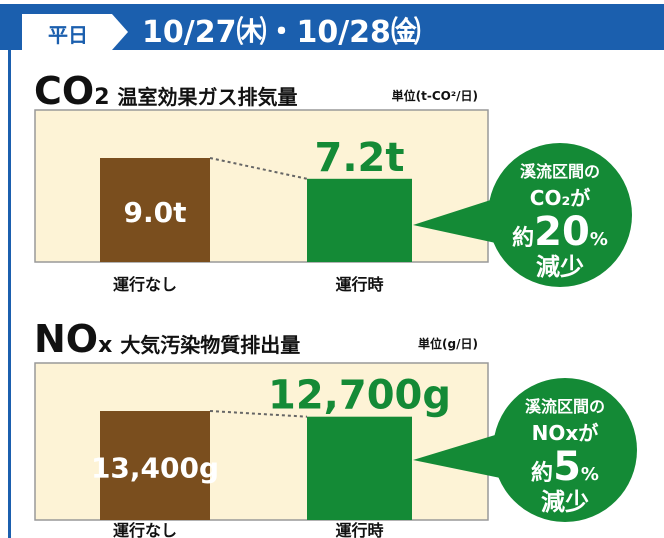 This screenshot has width=664, height=538. I want to click on callout-percent: 約5%, so click(565, 467).